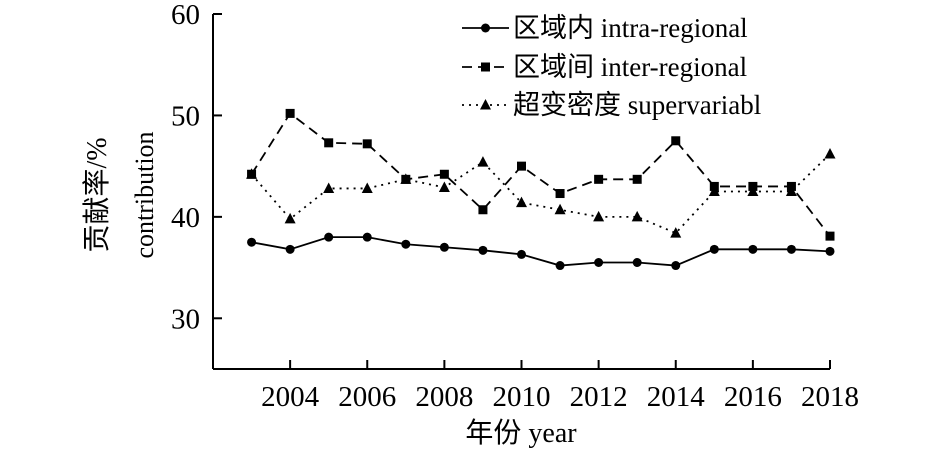 This screenshot has height=453, width=945. Describe the element at coordinates (290, 397) in the screenshot. I see `x-tick-label: 2004` at that location.